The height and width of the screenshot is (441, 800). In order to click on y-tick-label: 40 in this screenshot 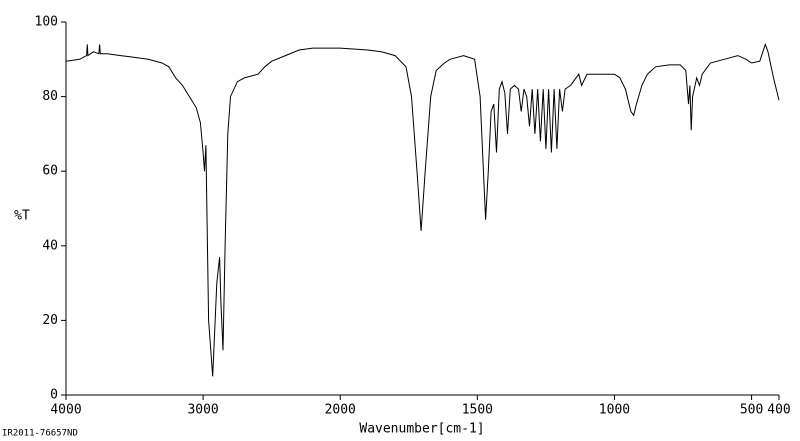, I will do `click(50, 245)`.